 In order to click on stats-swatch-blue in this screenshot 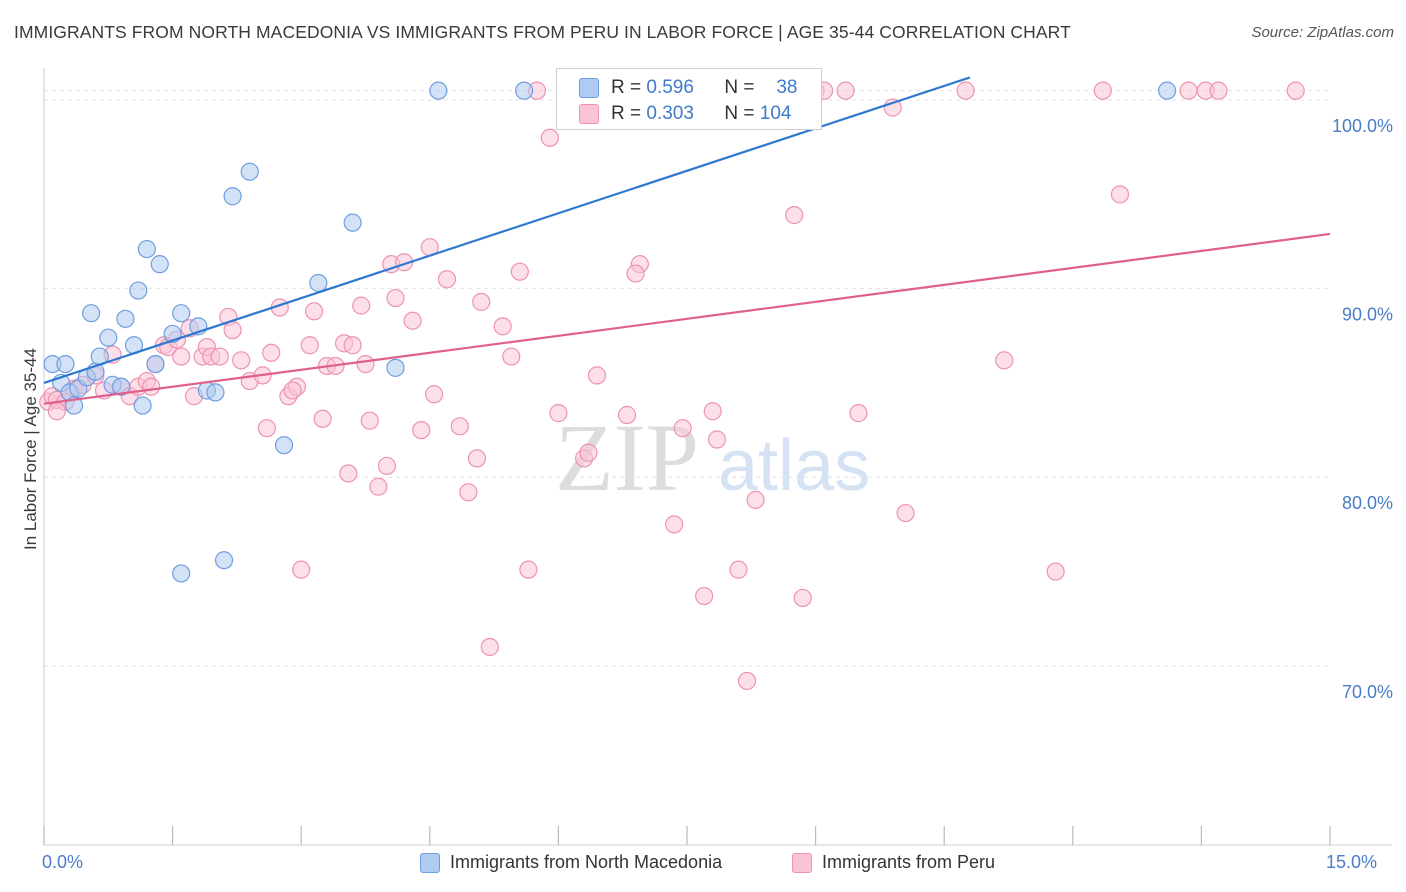, I will do `click(589, 88)`.